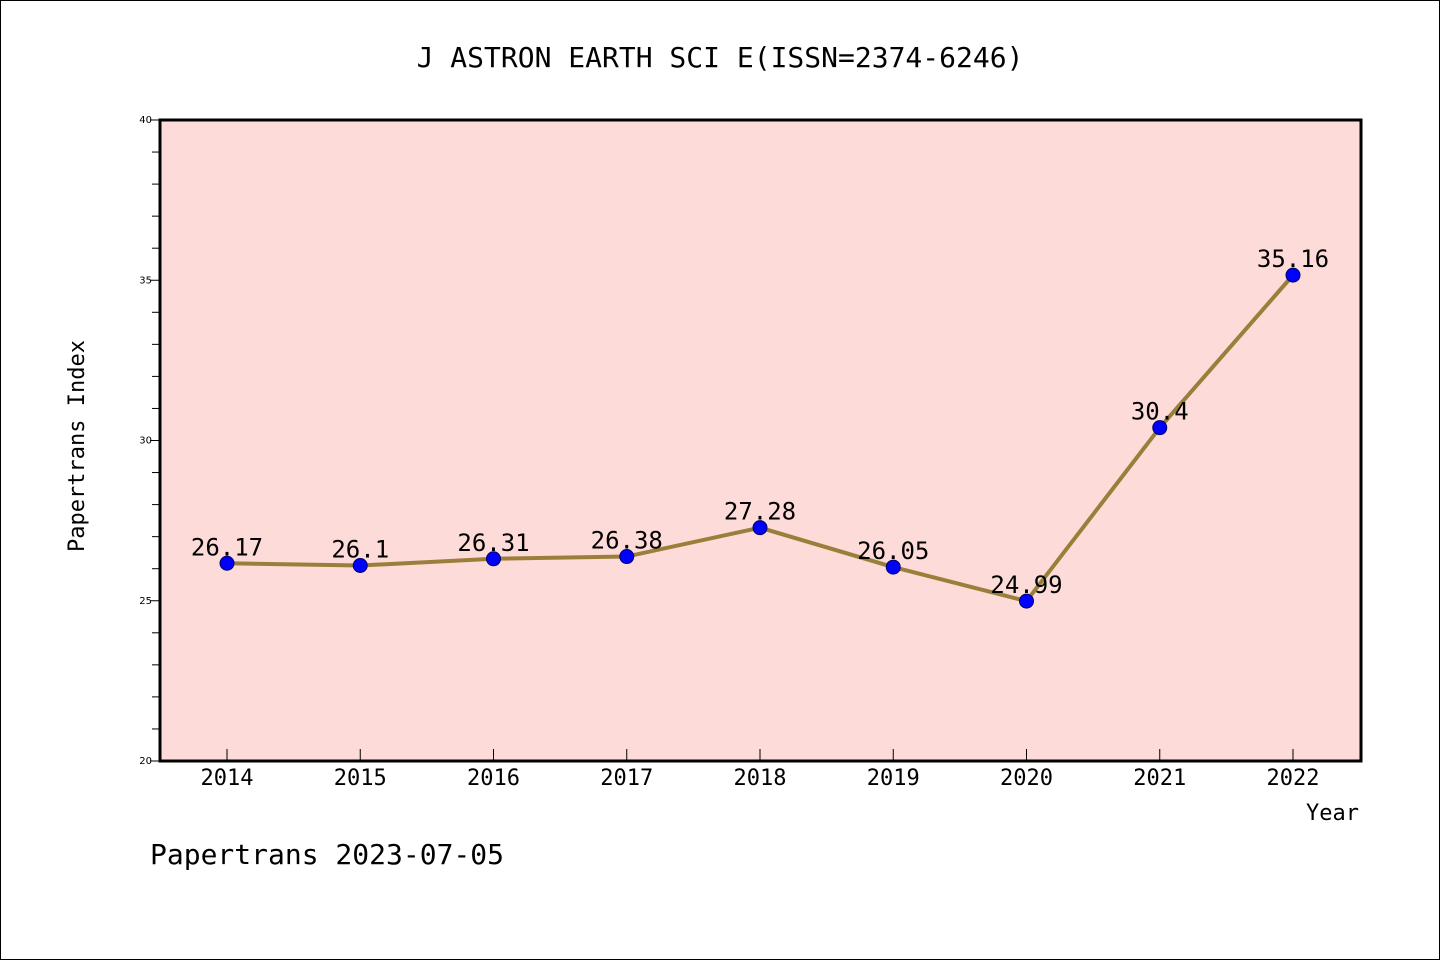  What do you see at coordinates (493, 543) in the screenshot?
I see `data-label: 26.31` at bounding box center [493, 543].